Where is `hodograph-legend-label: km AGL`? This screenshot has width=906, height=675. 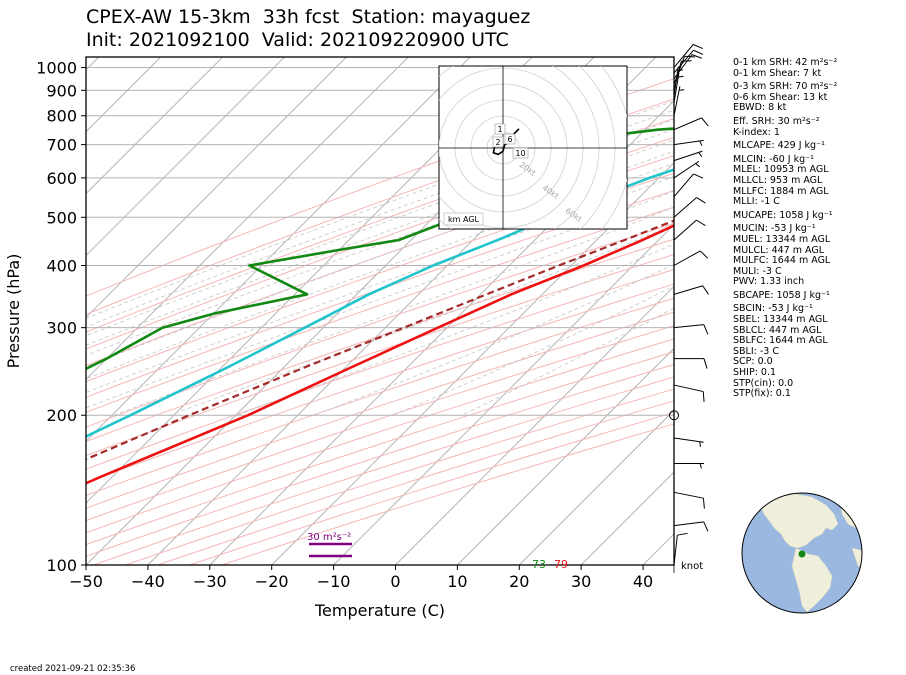
hodograph-legend-label: km AGL is located at coordinates (464, 219).